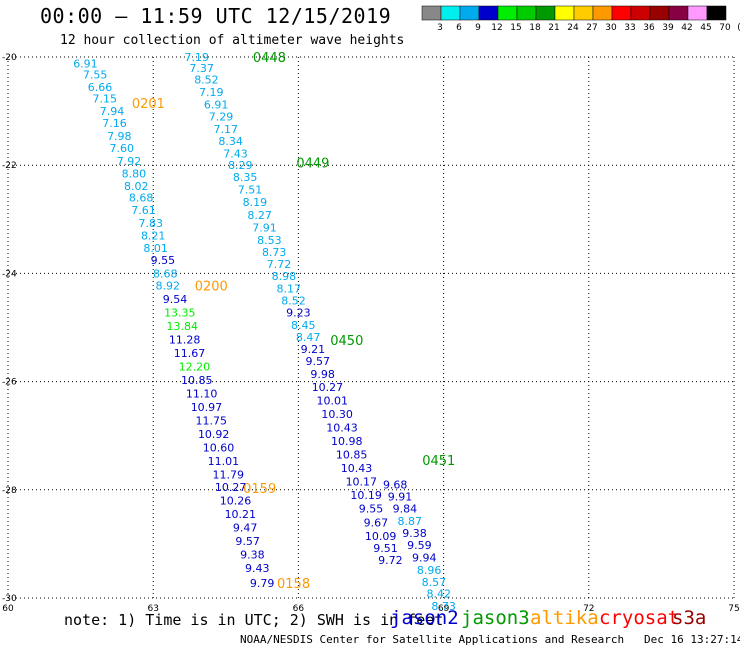 The height and width of the screenshot is (650, 740). Describe the element at coordinates (424, 618) in the screenshot. I see `satellite-jason2: jason2` at that location.